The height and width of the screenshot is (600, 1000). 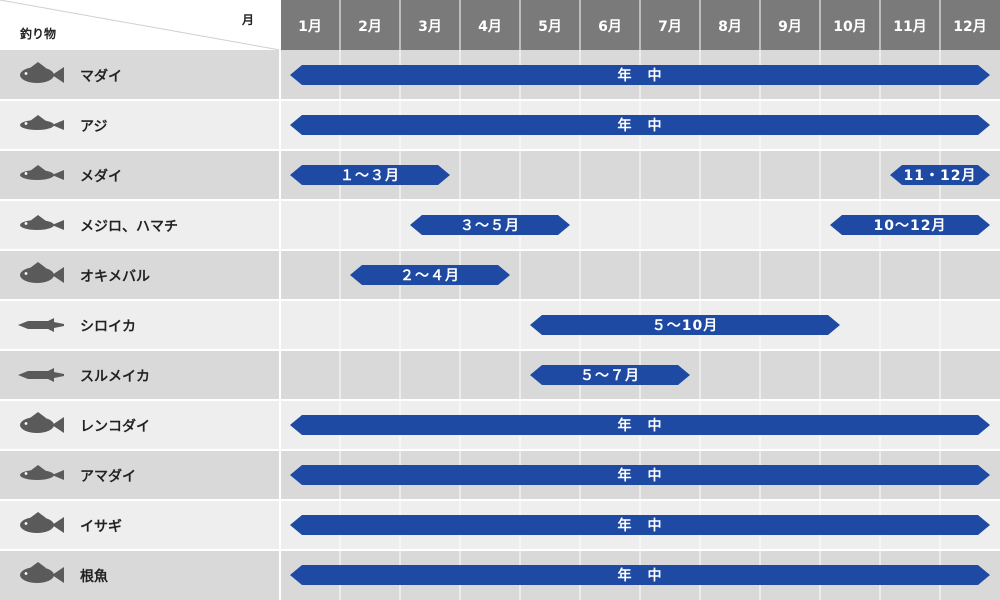 What do you see at coordinates (108, 476) in the screenshot?
I see `fish-name: アマダイ` at bounding box center [108, 476].